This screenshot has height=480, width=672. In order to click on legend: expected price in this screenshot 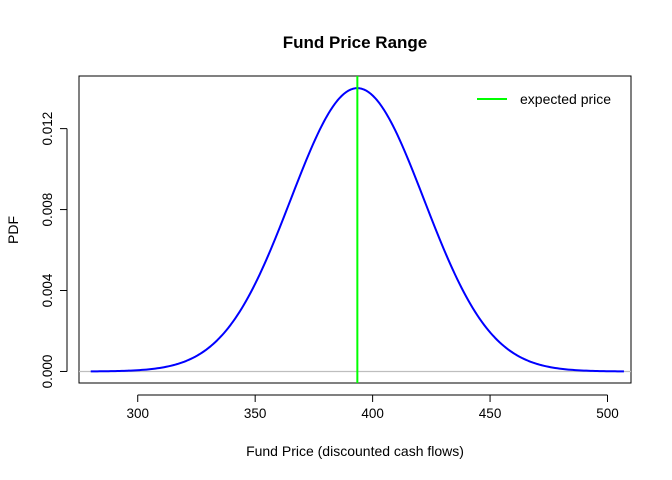, I will do `click(544, 99)`.